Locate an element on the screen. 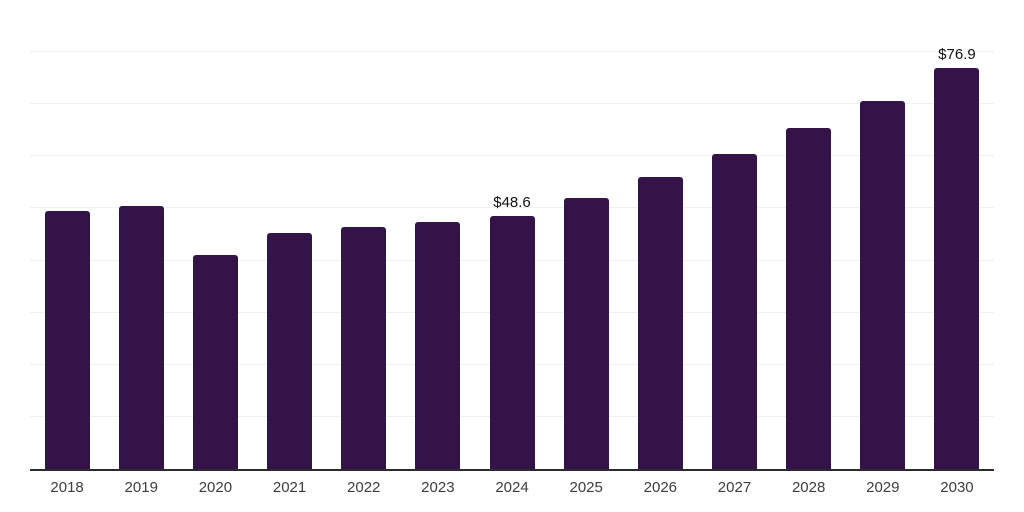 The image size is (1024, 512). bar-2024: $48.6 is located at coordinates (512, 331).